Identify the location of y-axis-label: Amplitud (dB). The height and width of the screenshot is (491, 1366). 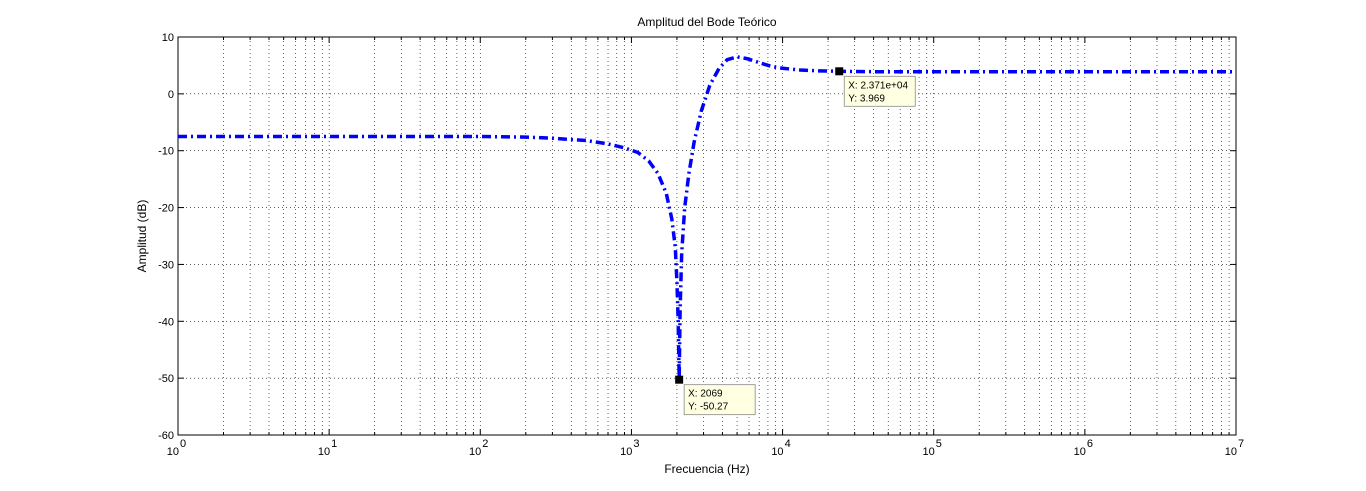
(142, 236).